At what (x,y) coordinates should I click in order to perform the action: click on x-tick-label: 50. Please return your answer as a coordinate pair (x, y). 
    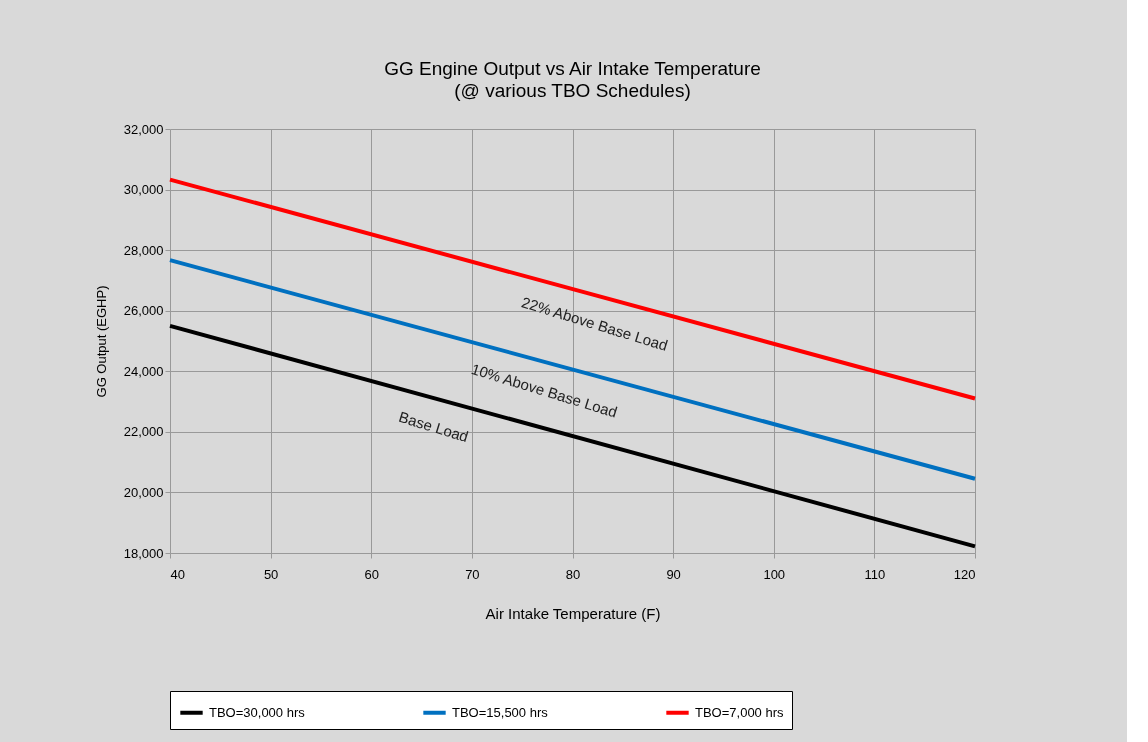
    Looking at the image, I should click on (271, 574).